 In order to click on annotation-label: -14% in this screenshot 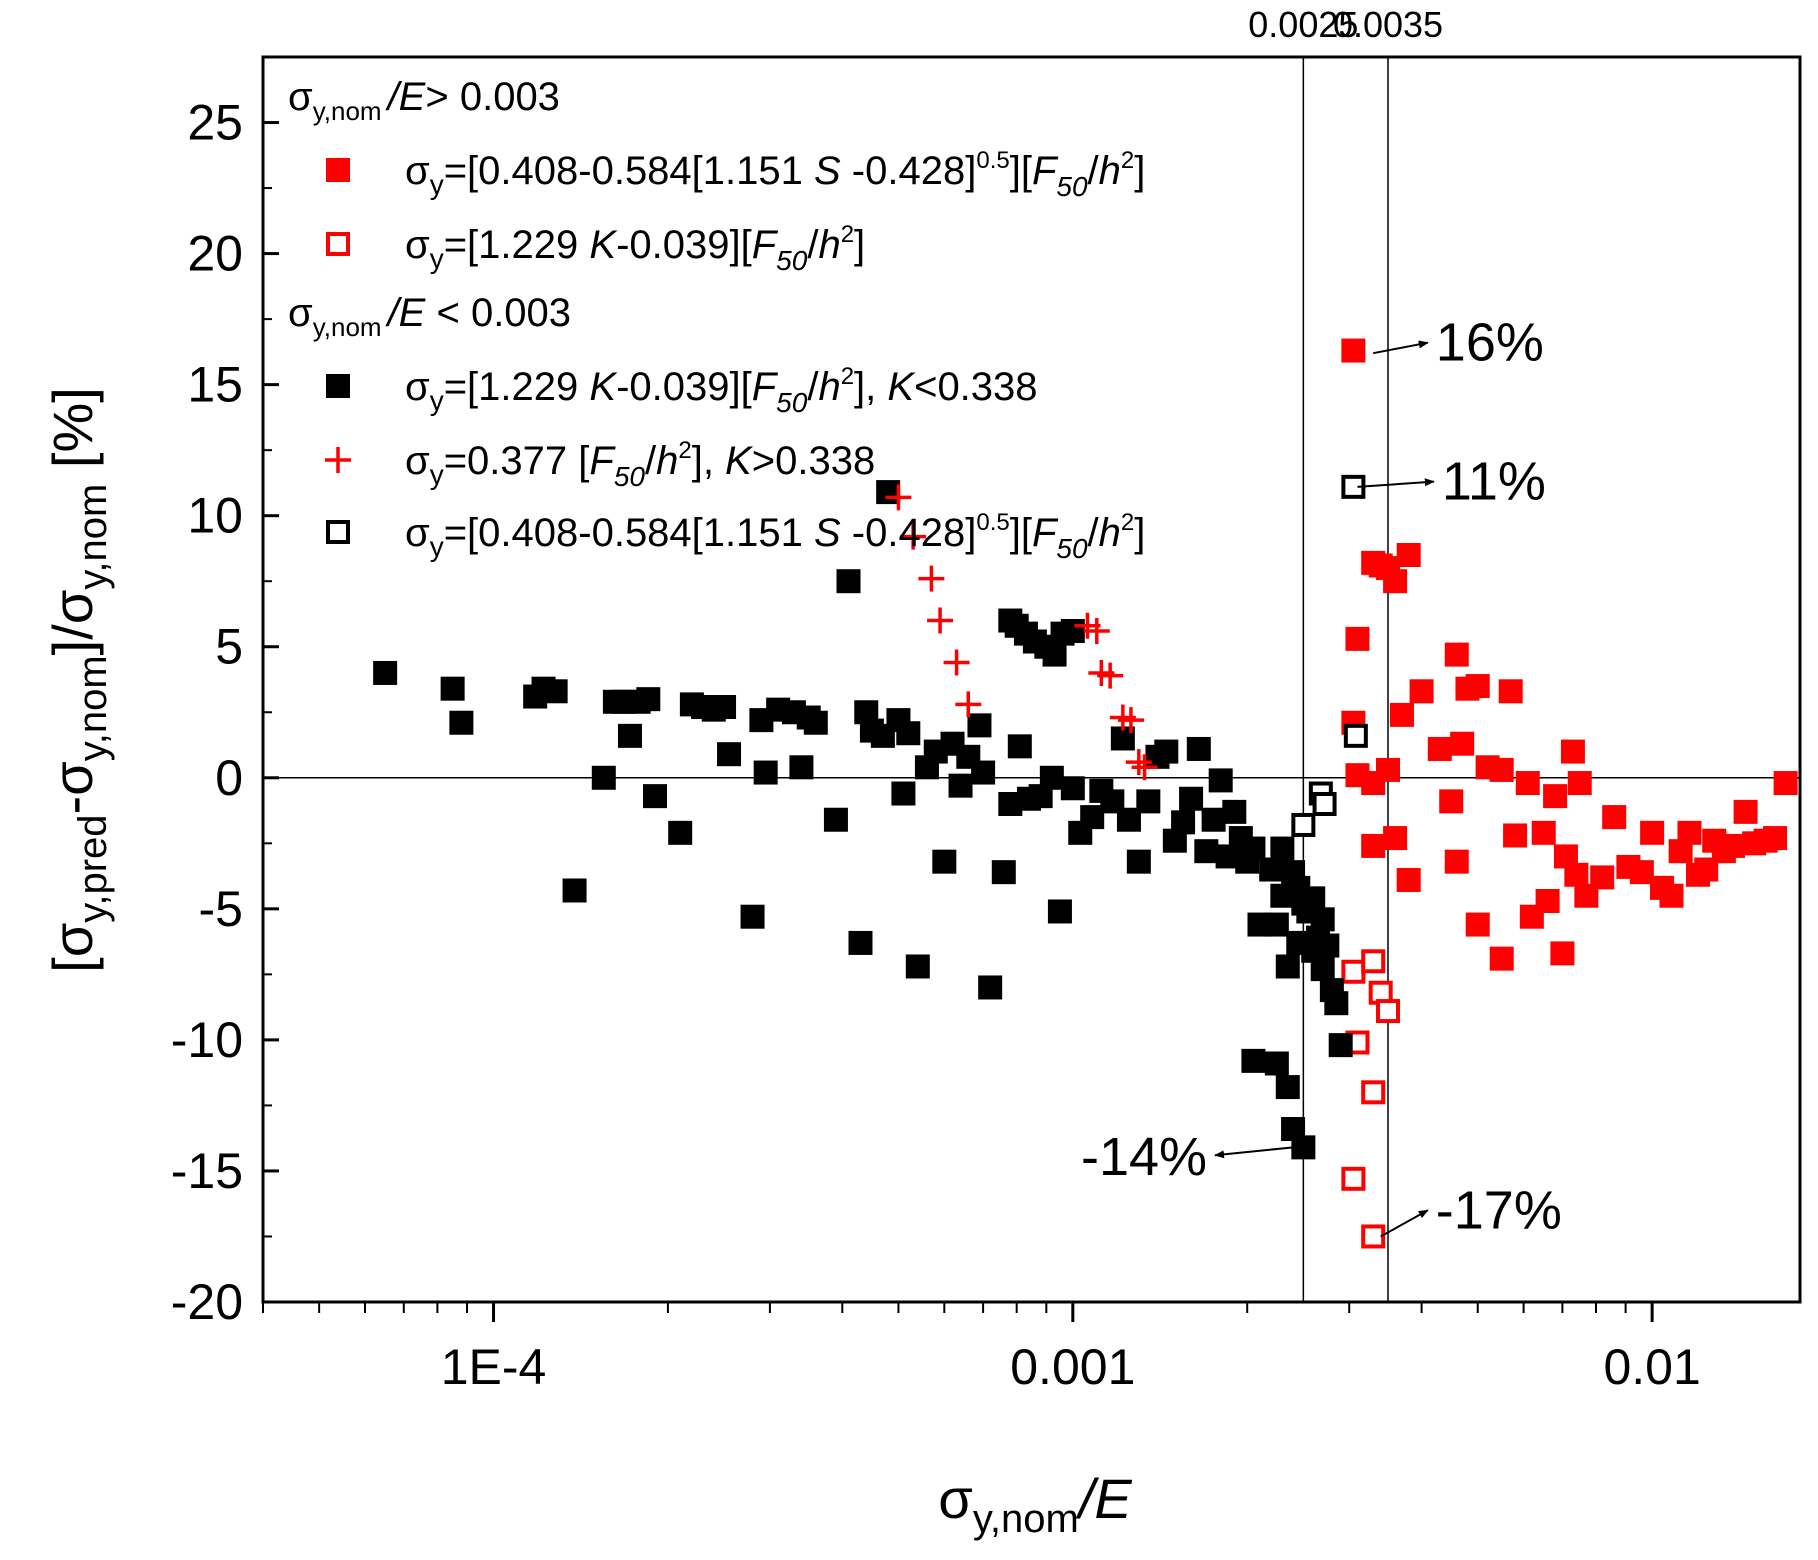, I will do `click(1144, 1157)`.